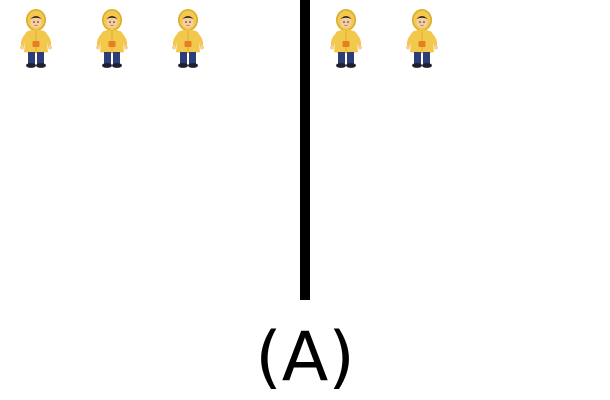 The width and height of the screenshot is (610, 400). I want to click on option-label: (A), so click(305, 357).